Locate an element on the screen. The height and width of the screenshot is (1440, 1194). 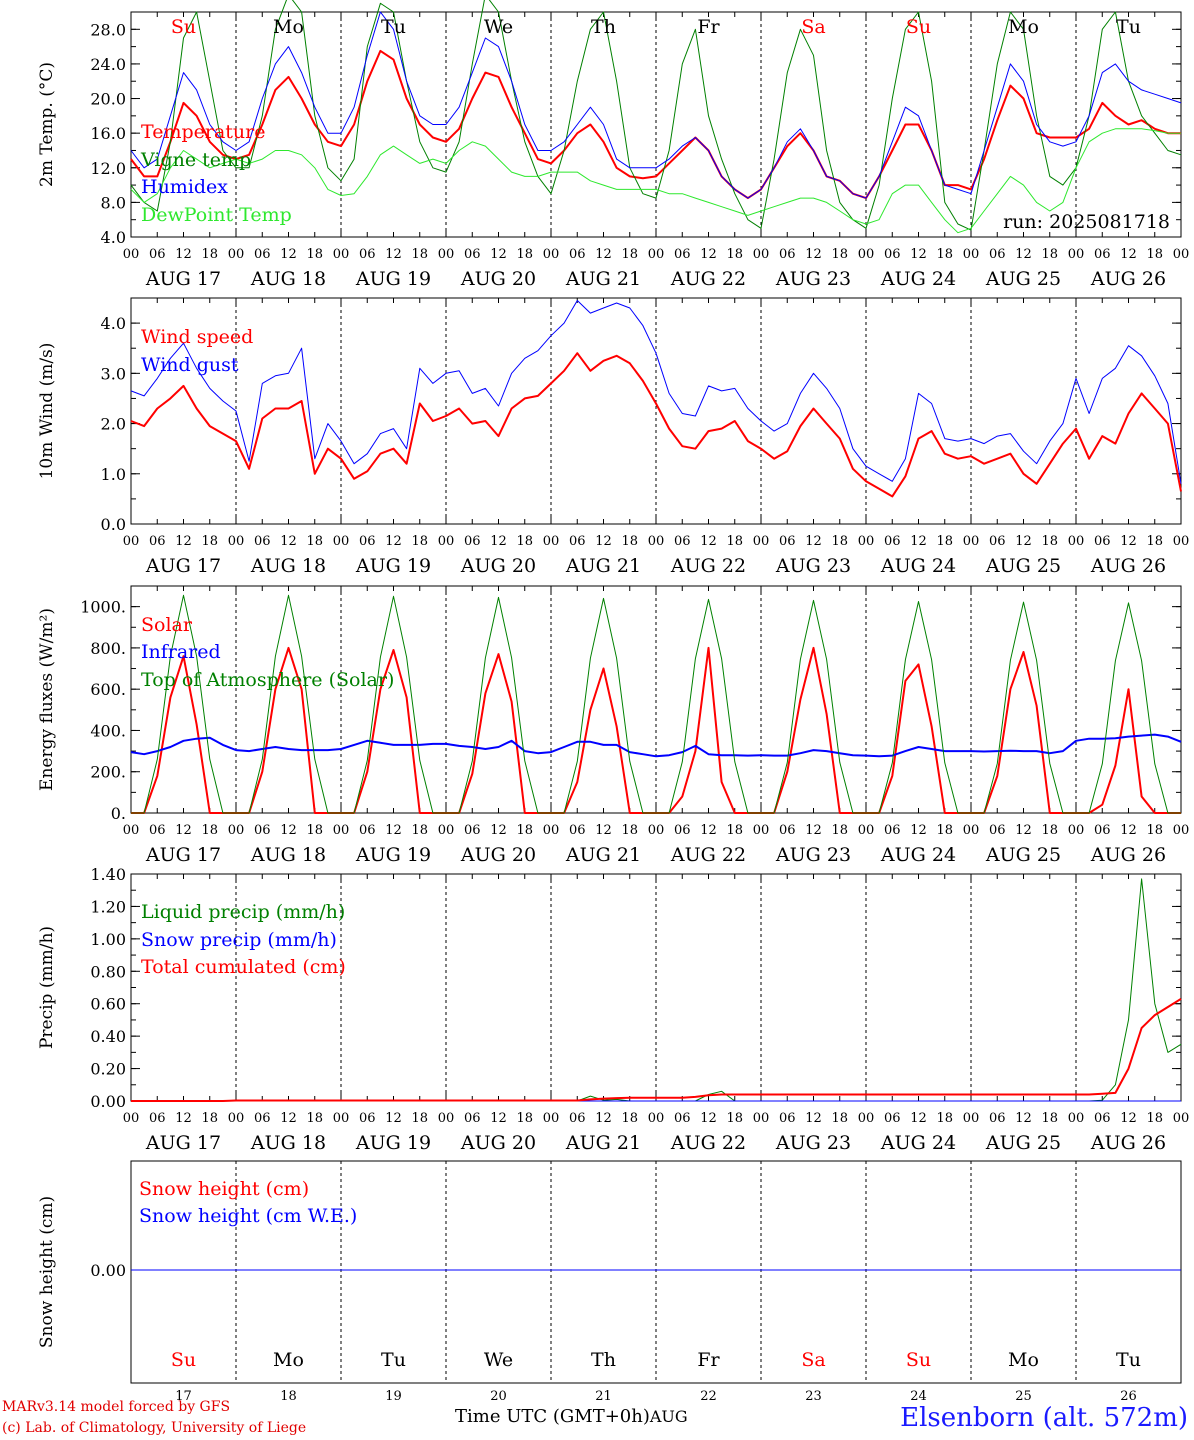
day-number-label: 17 is located at coordinates (183, 1396).